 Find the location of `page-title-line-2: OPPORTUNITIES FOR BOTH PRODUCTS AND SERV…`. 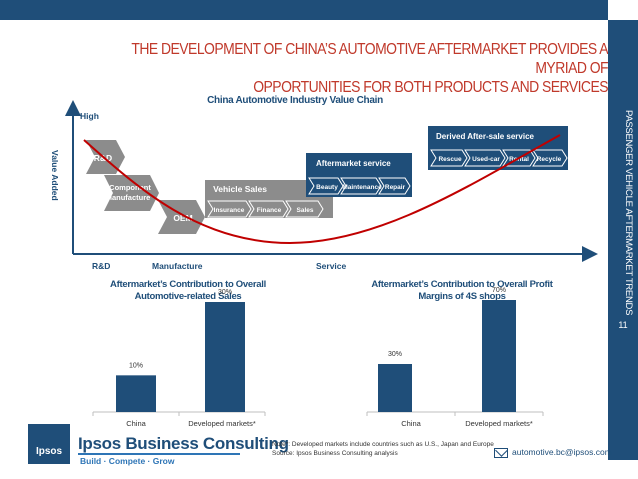

page-title-line-2: OPPORTUNITIES FOR BOTH PRODUCTS AND SERV… is located at coordinates (430, 87).